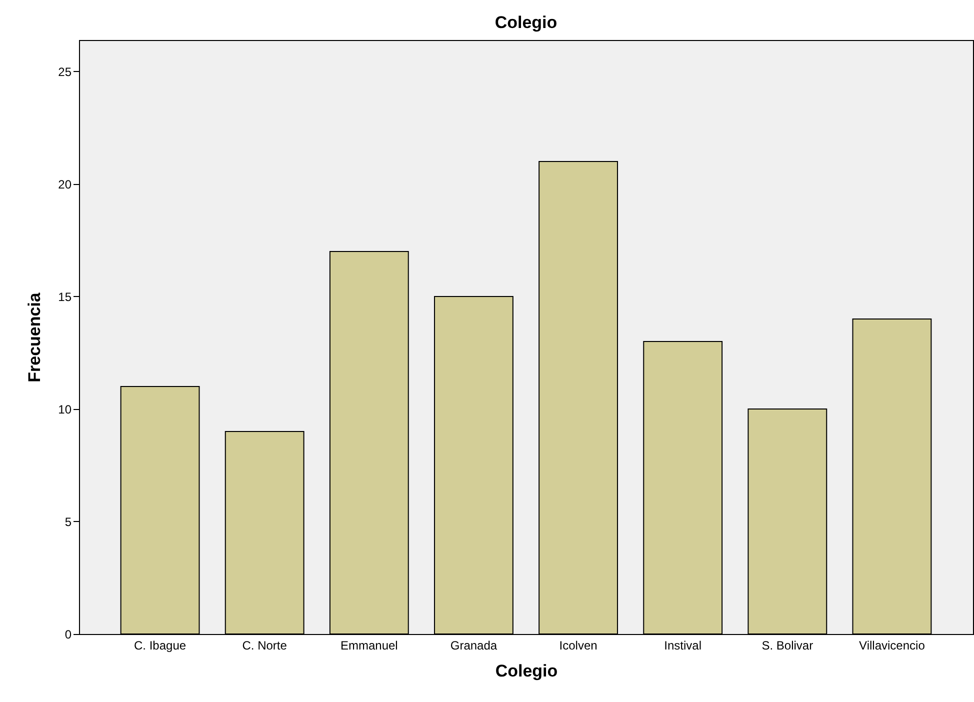 The image size is (974, 702). I want to click on y-axis-title: Frecuencia, so click(34, 337).